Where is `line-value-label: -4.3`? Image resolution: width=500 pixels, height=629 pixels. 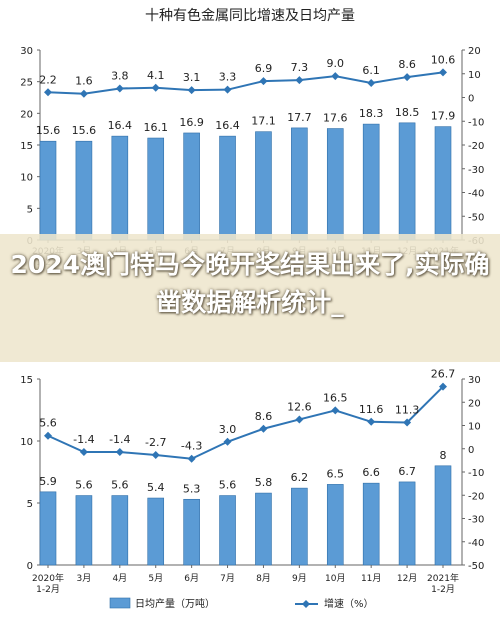 line-value-label: -4.3 is located at coordinates (191, 446).